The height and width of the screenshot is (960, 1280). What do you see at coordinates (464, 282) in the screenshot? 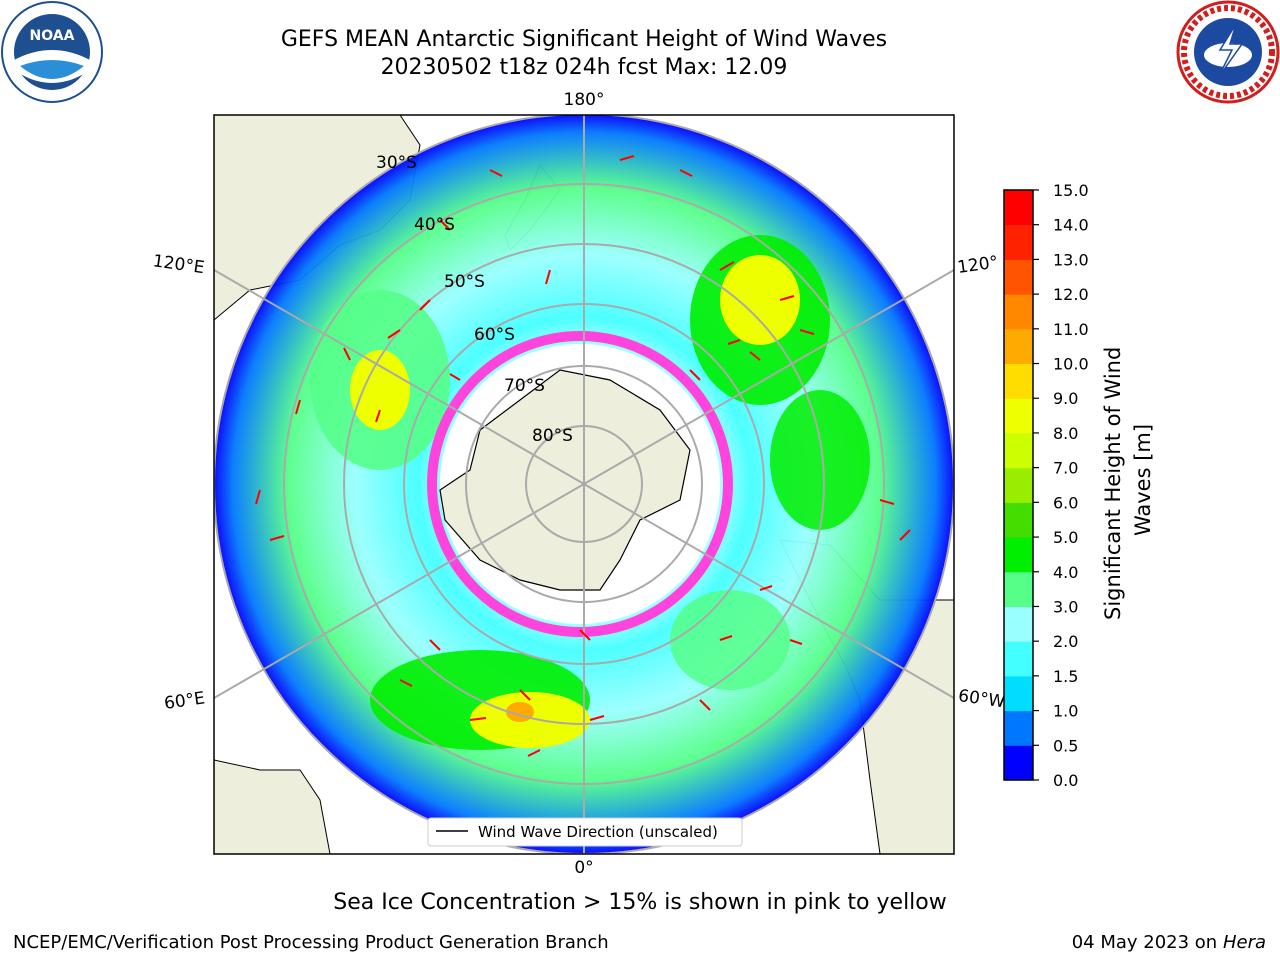
I see `lat-label-50s: 50°S` at bounding box center [464, 282].